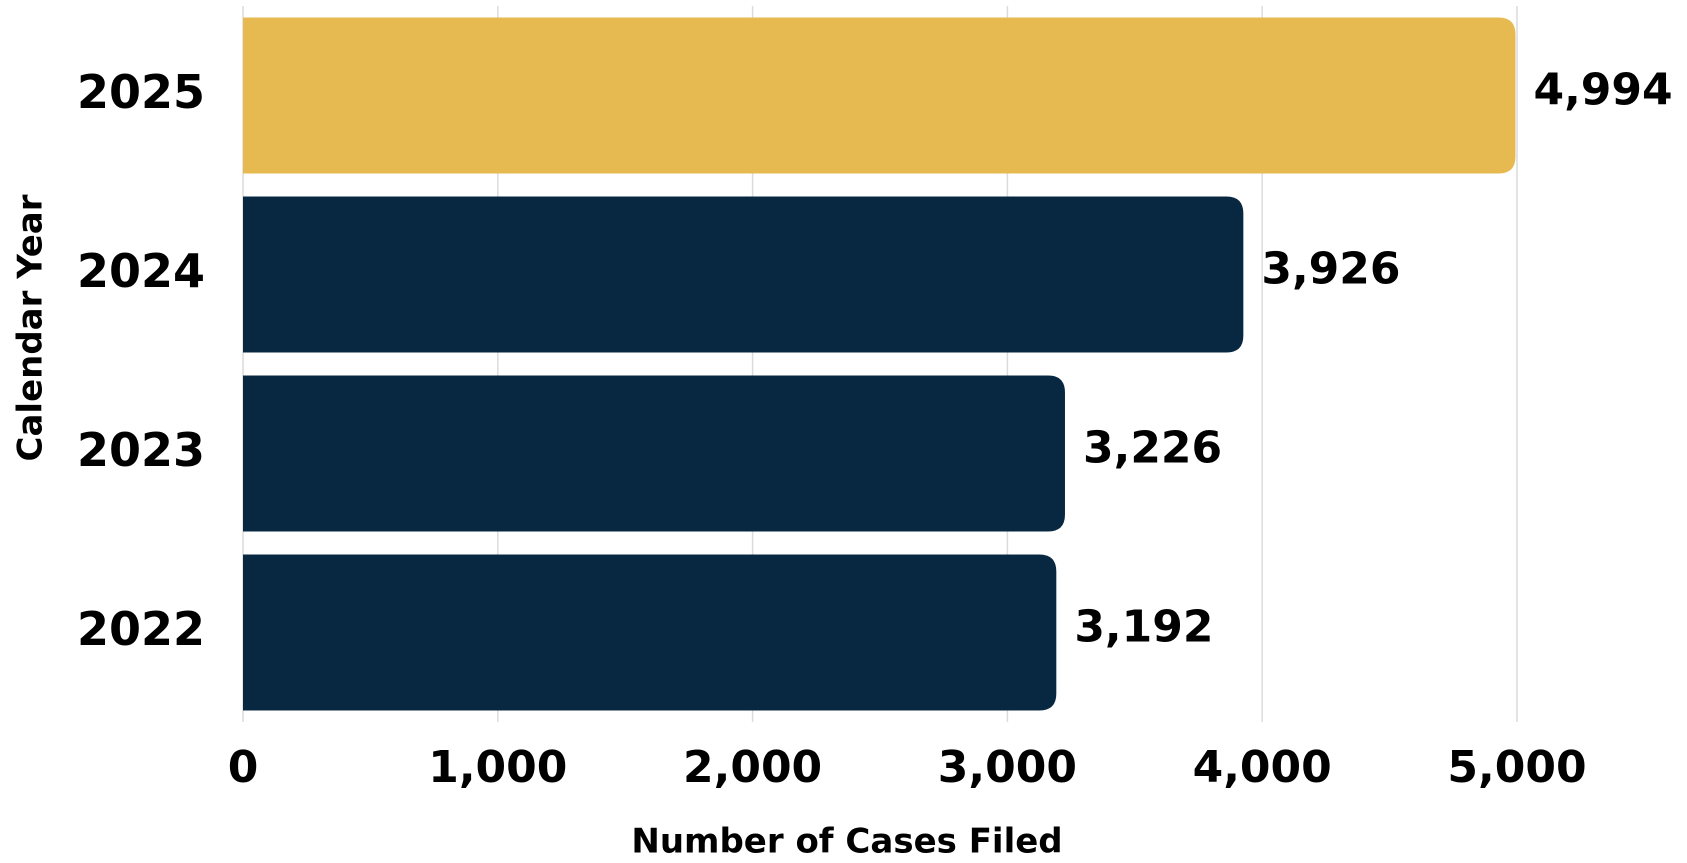 This screenshot has width=1687, height=863. Describe the element at coordinates (1602, 90) in the screenshot. I see `value-label: 4,994` at that location.